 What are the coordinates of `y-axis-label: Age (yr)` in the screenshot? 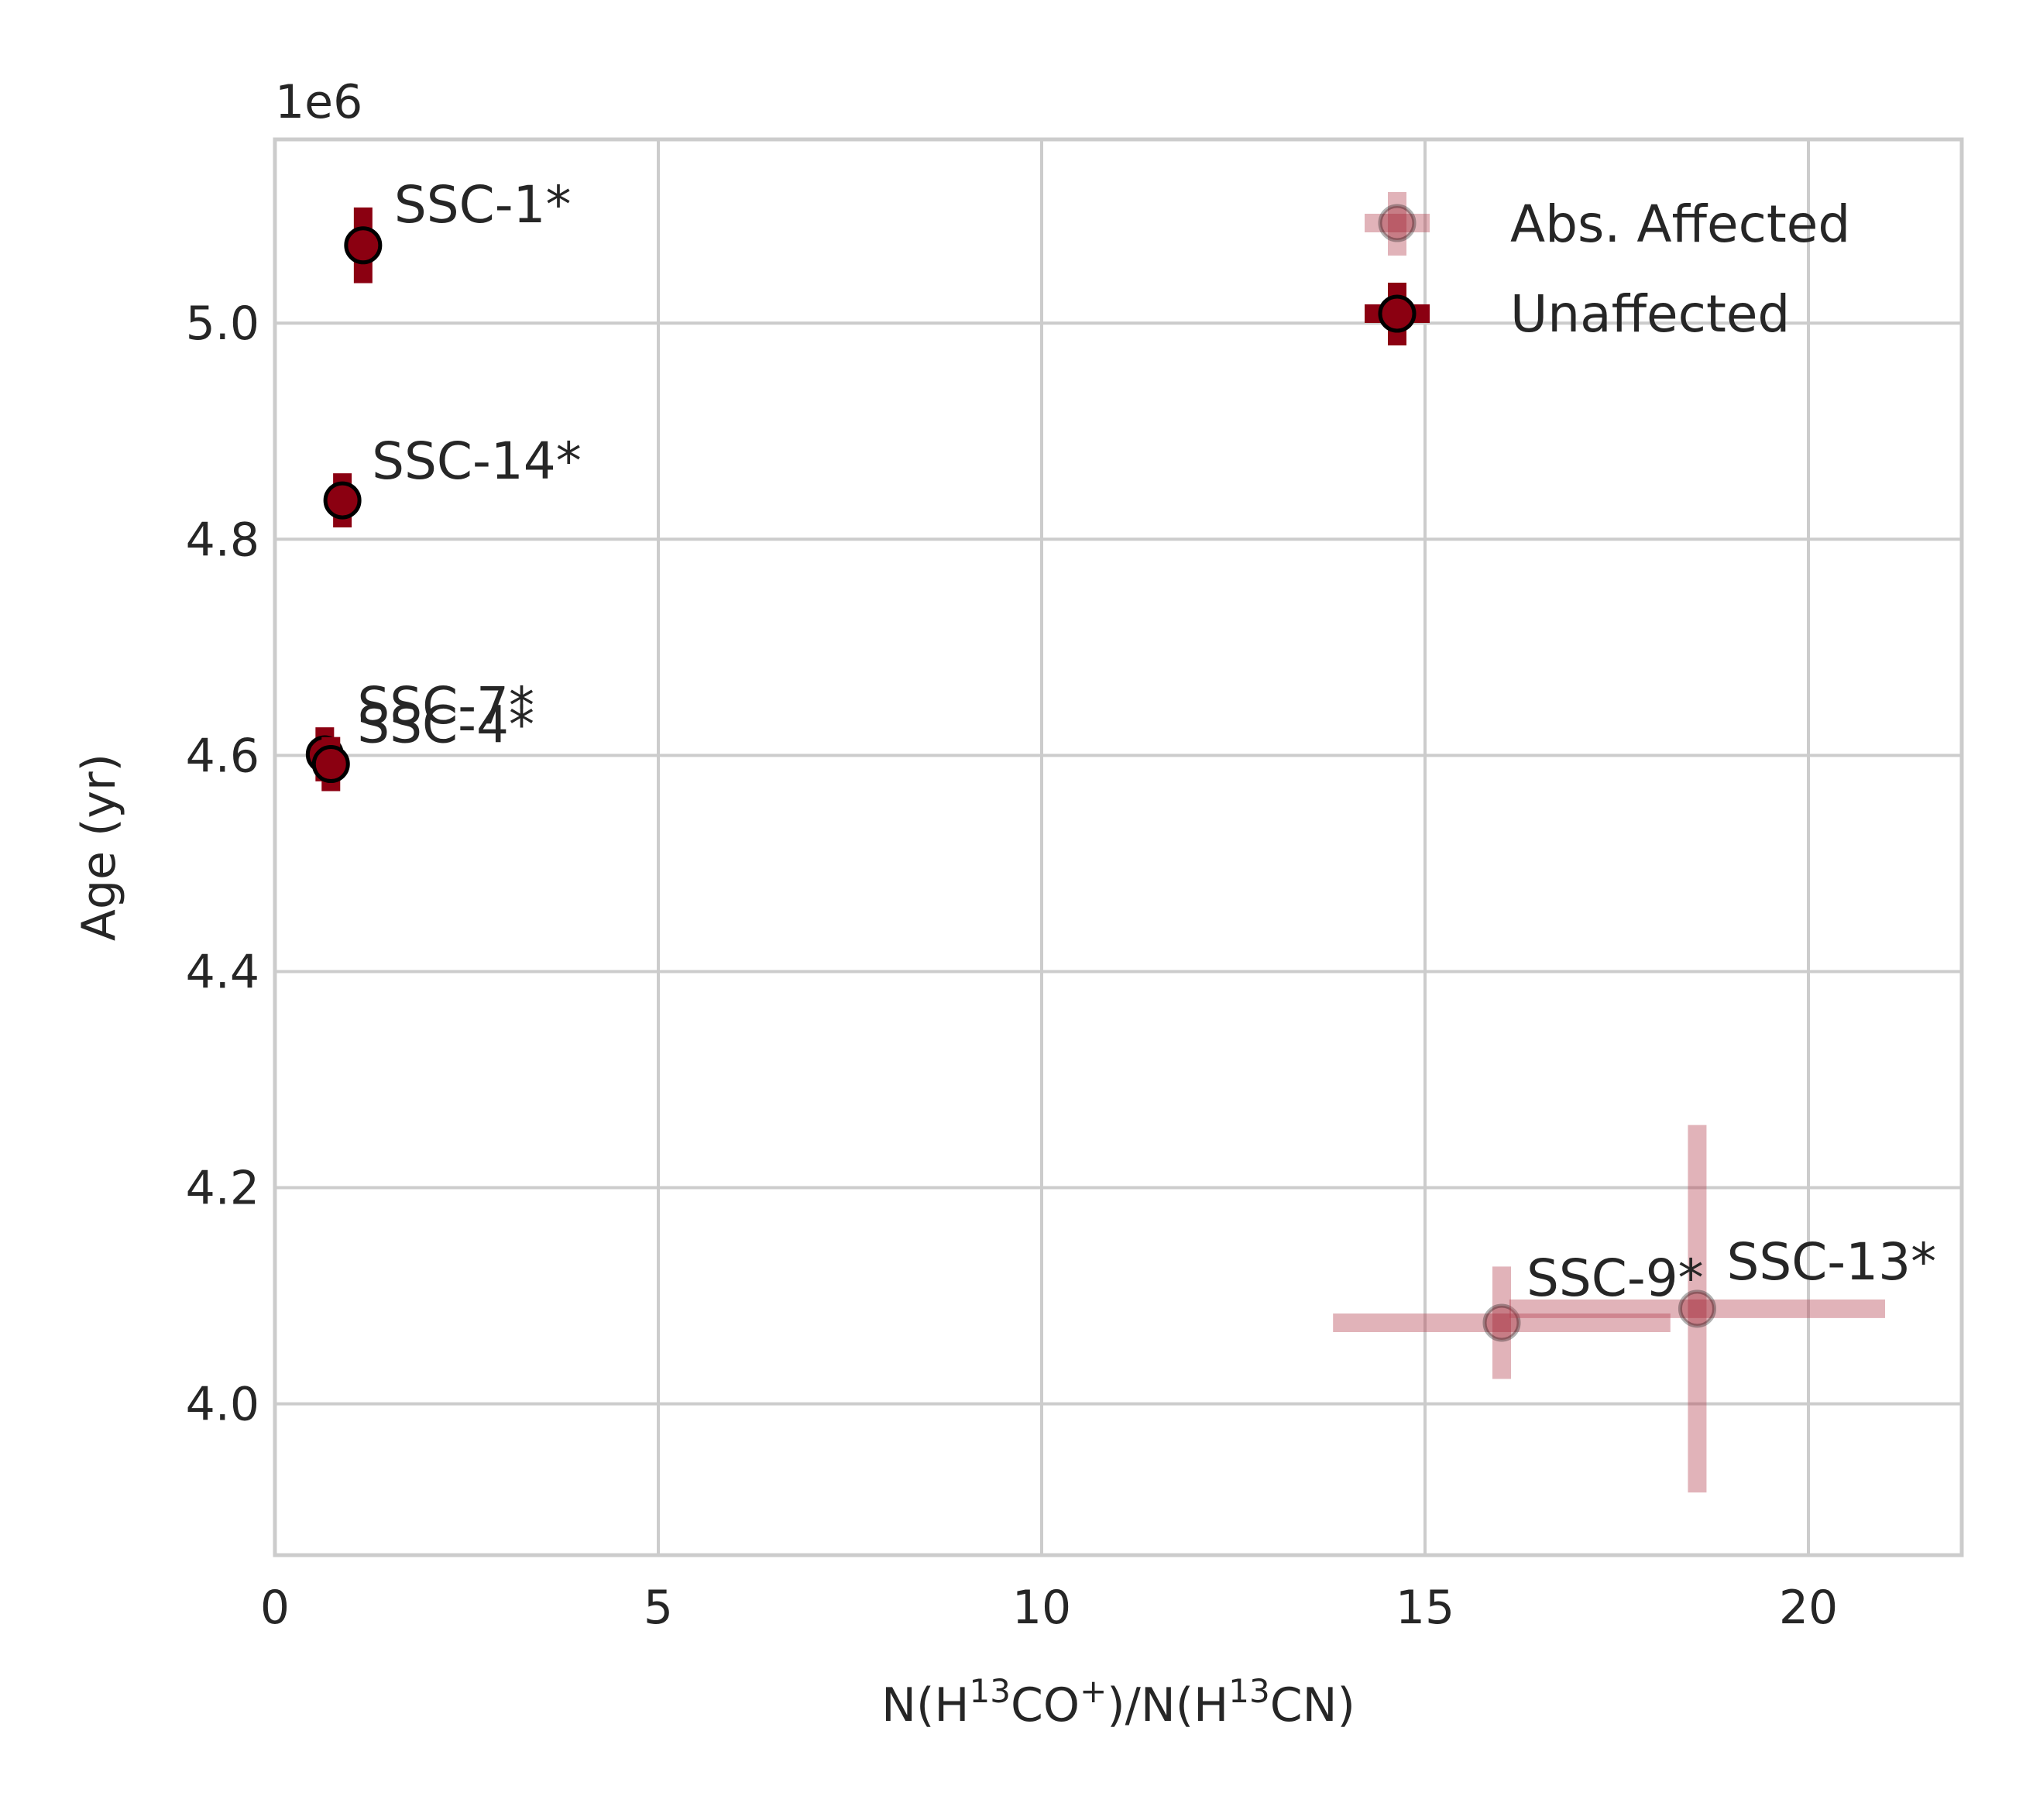 It's located at (99, 847).